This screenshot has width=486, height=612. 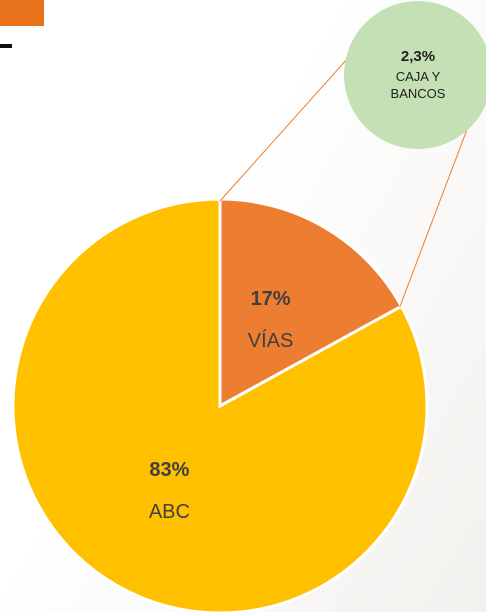 I want to click on callout-label: 2,3% CAJA Y BANCOS, so click(x=418, y=75).